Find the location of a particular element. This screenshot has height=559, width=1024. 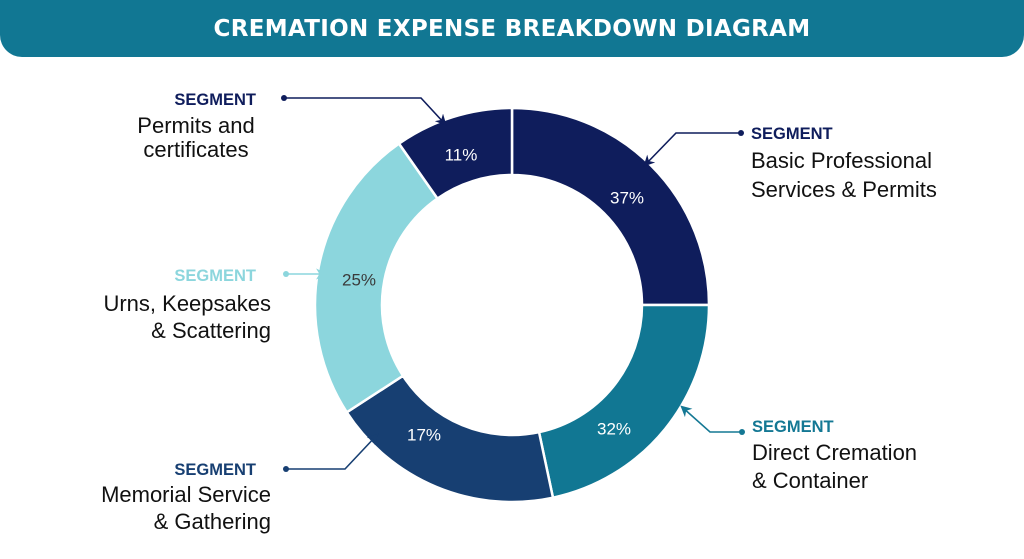

segment-name-label: & Gathering is located at coordinates (212, 521).